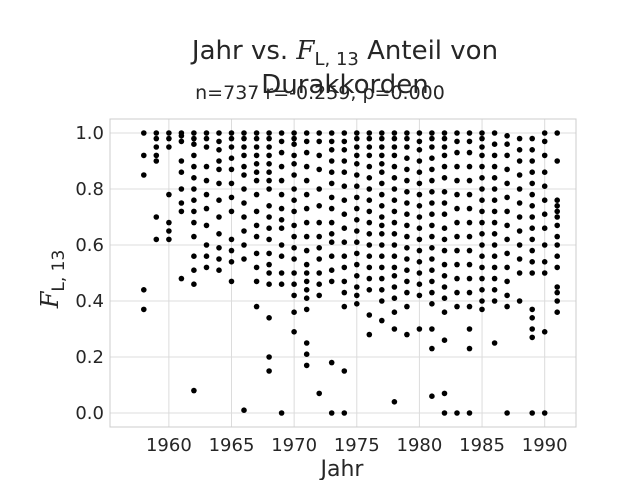  I want to click on y-tick-label: 0.2, so click(89, 357).